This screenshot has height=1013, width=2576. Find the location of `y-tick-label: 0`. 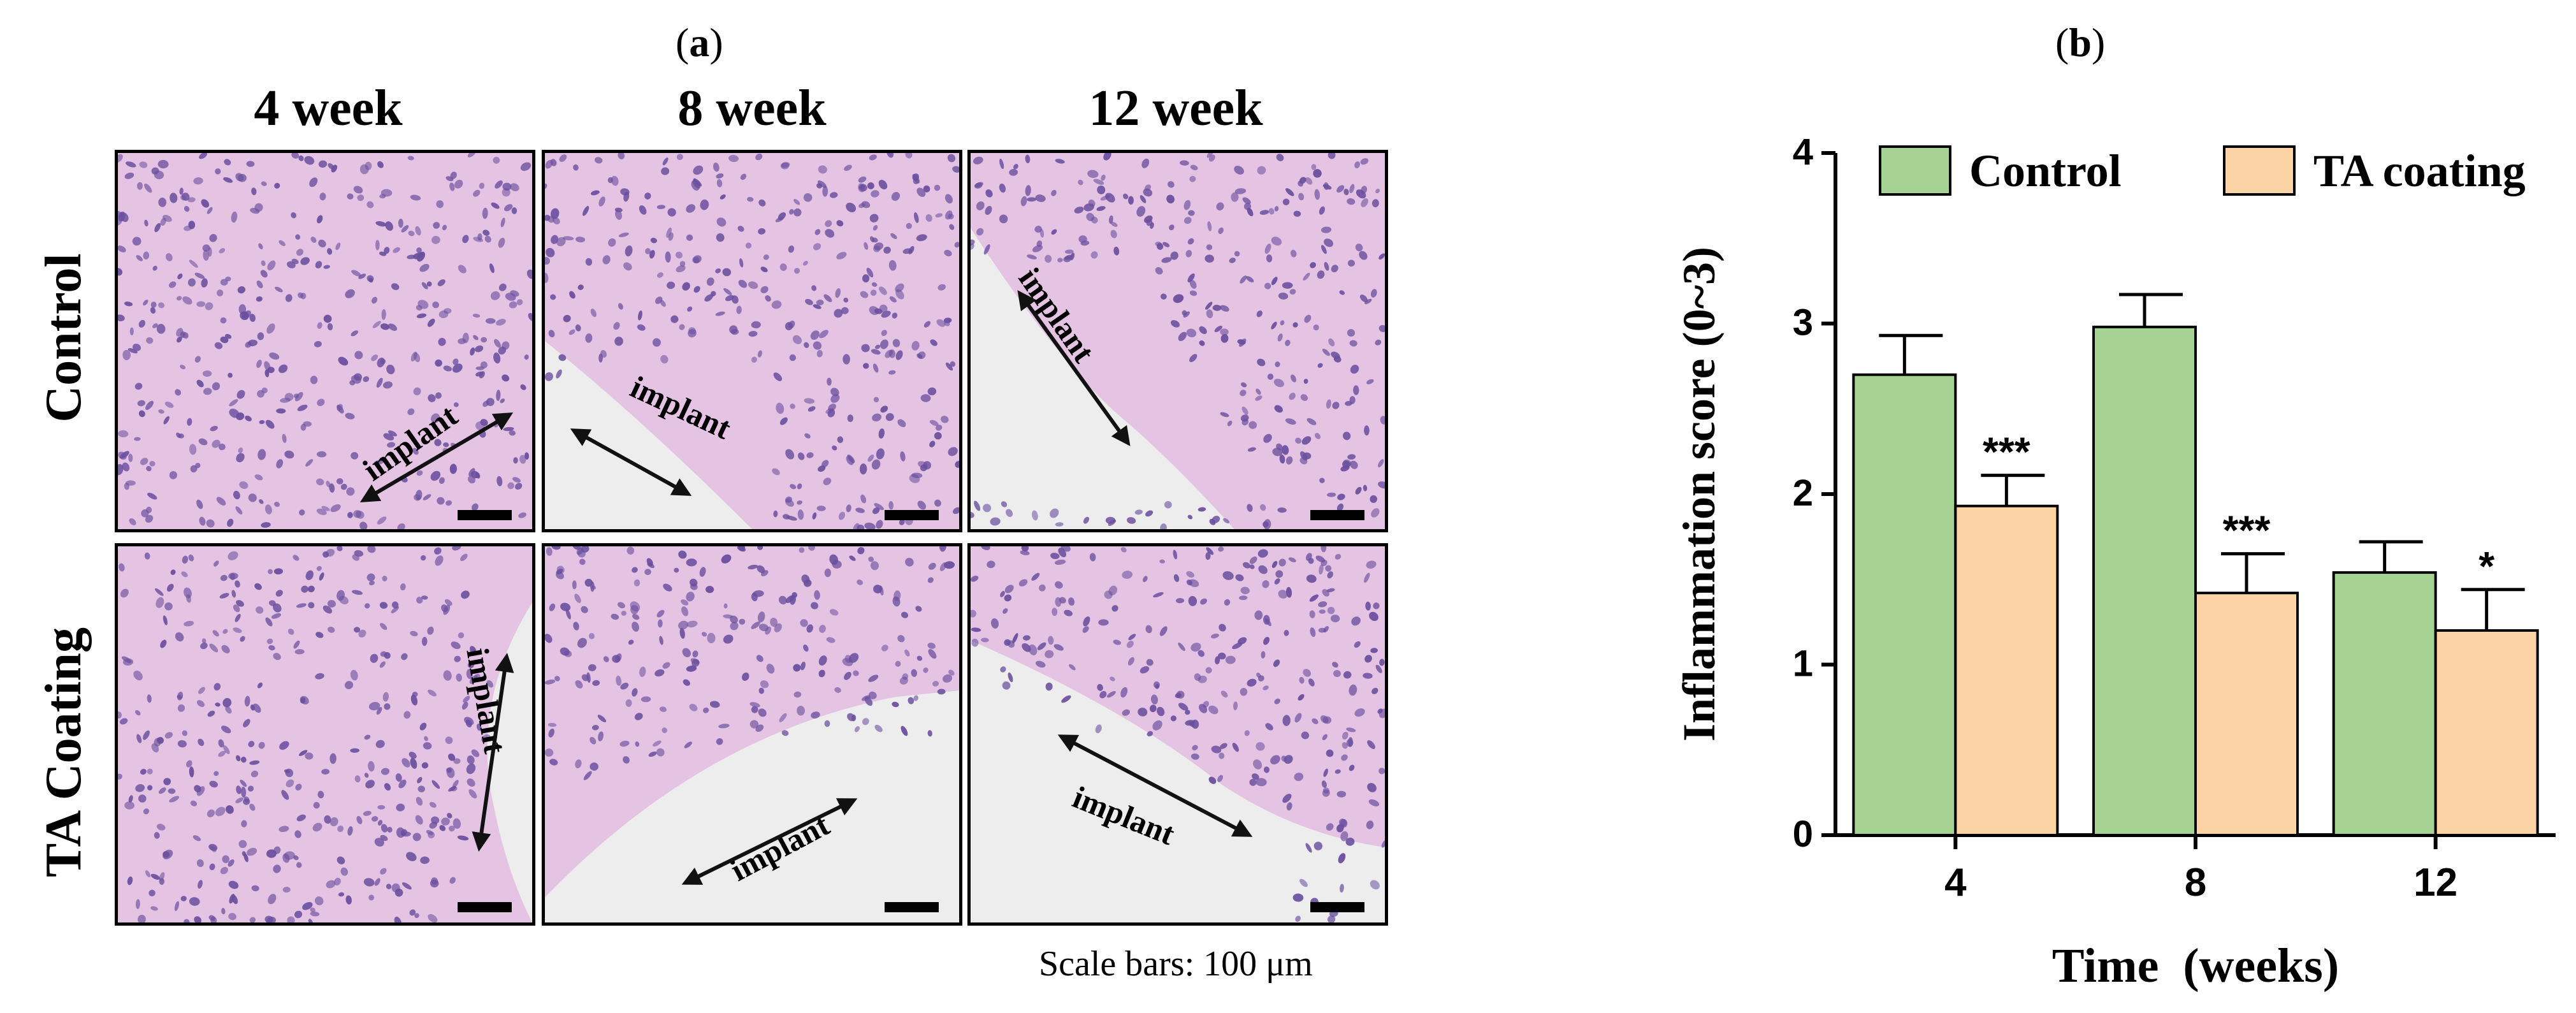

y-tick-label: 0 is located at coordinates (1803, 834).